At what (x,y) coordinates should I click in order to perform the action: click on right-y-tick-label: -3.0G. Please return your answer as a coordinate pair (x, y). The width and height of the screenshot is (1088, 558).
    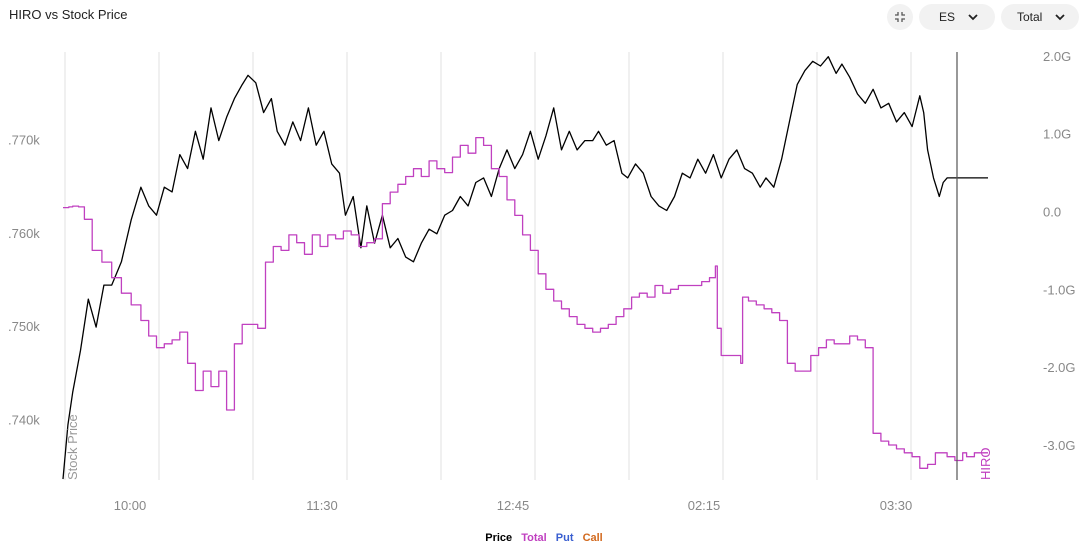
    Looking at the image, I should click on (1059, 445).